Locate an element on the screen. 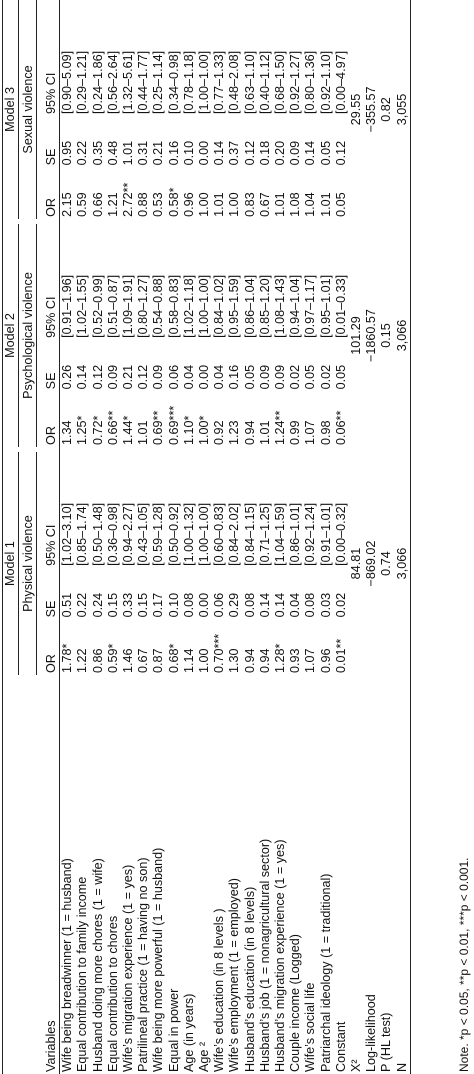 This screenshot has width=474, height=1074. variable-label: Husband’s education (in 8 levels) is located at coordinates (249, 979).